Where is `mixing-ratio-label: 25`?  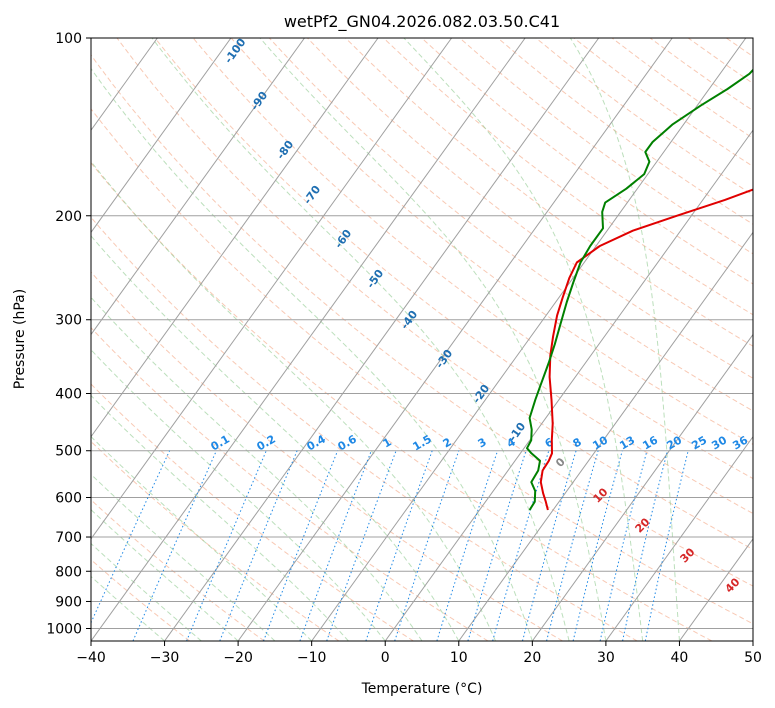
mixing-ratio-label: 25 is located at coordinates (699, 443).